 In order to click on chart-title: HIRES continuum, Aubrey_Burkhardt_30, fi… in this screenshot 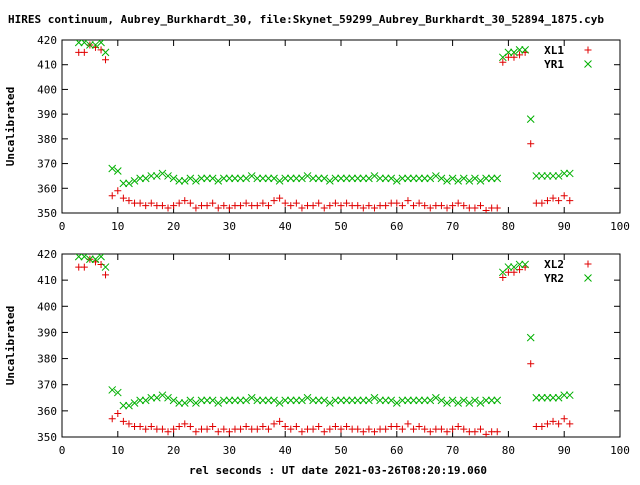, I will do `click(306, 19)`.